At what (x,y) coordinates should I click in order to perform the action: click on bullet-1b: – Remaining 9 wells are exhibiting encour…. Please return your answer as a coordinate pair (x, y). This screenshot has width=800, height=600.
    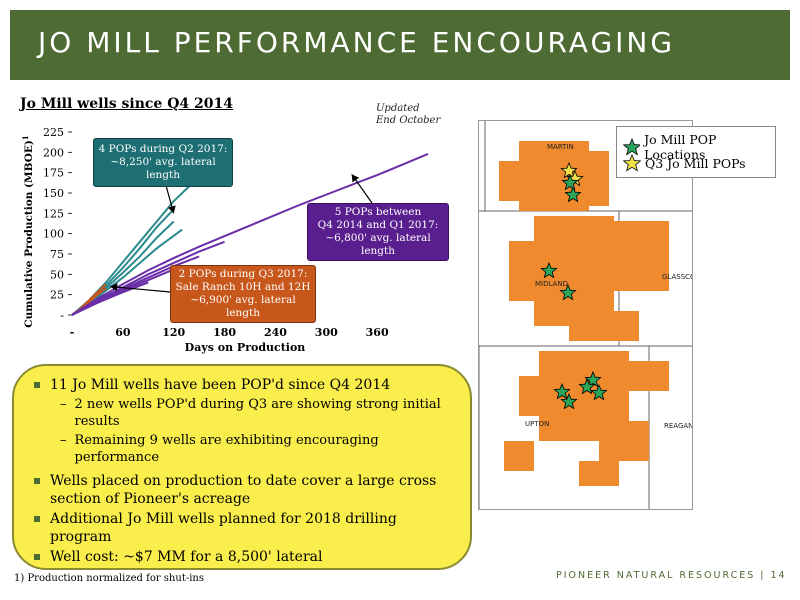
    Looking at the image, I should click on (256, 449).